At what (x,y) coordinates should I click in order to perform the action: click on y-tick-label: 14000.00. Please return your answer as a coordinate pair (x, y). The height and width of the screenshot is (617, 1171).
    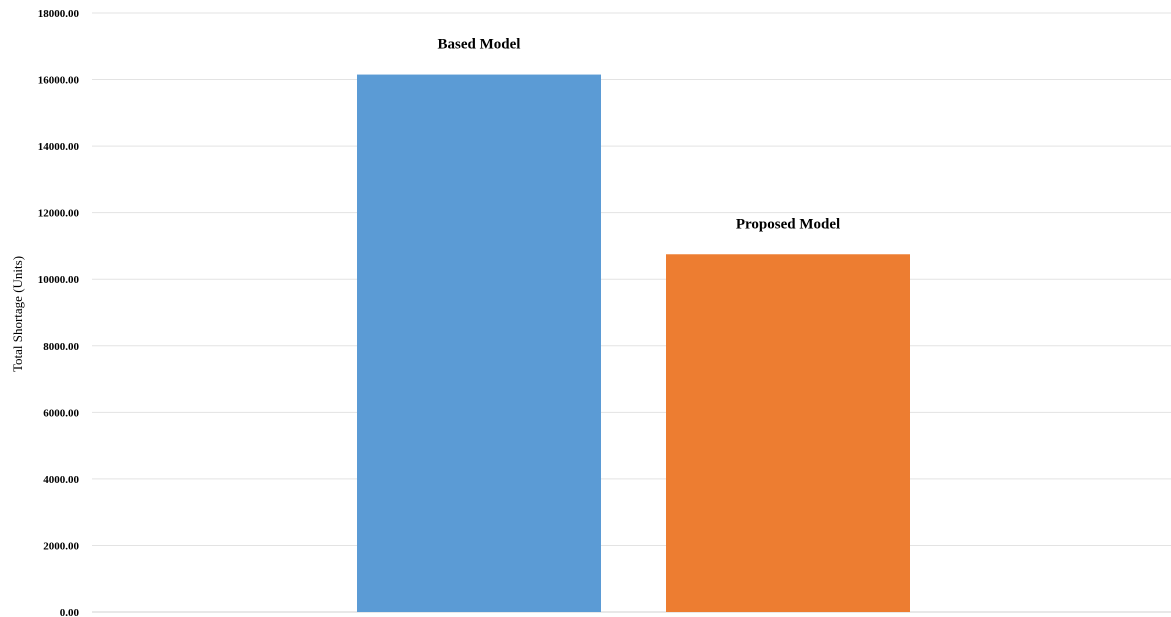
    Looking at the image, I should click on (59, 147).